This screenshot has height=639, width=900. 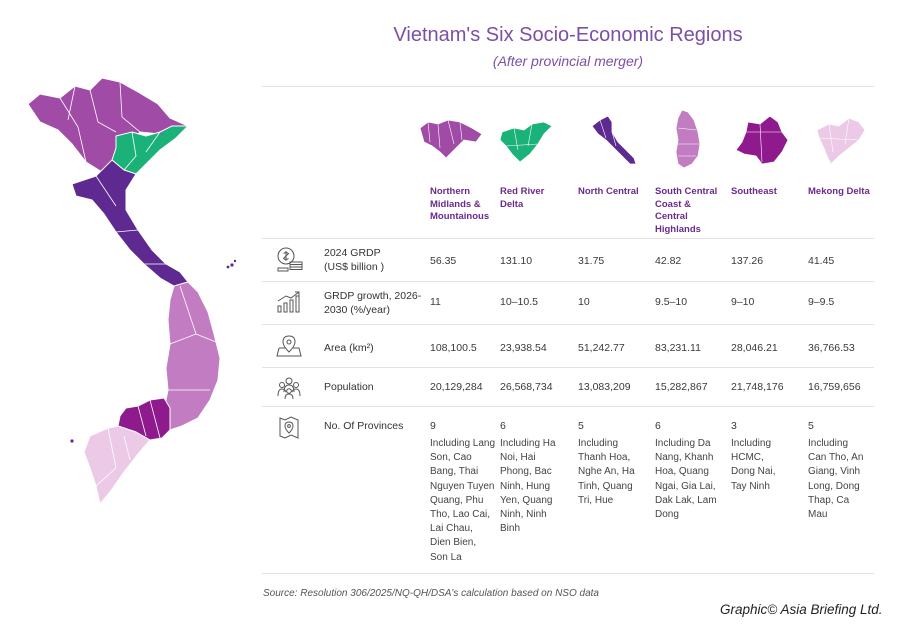 I want to click on islands, so click(x=231, y=264).